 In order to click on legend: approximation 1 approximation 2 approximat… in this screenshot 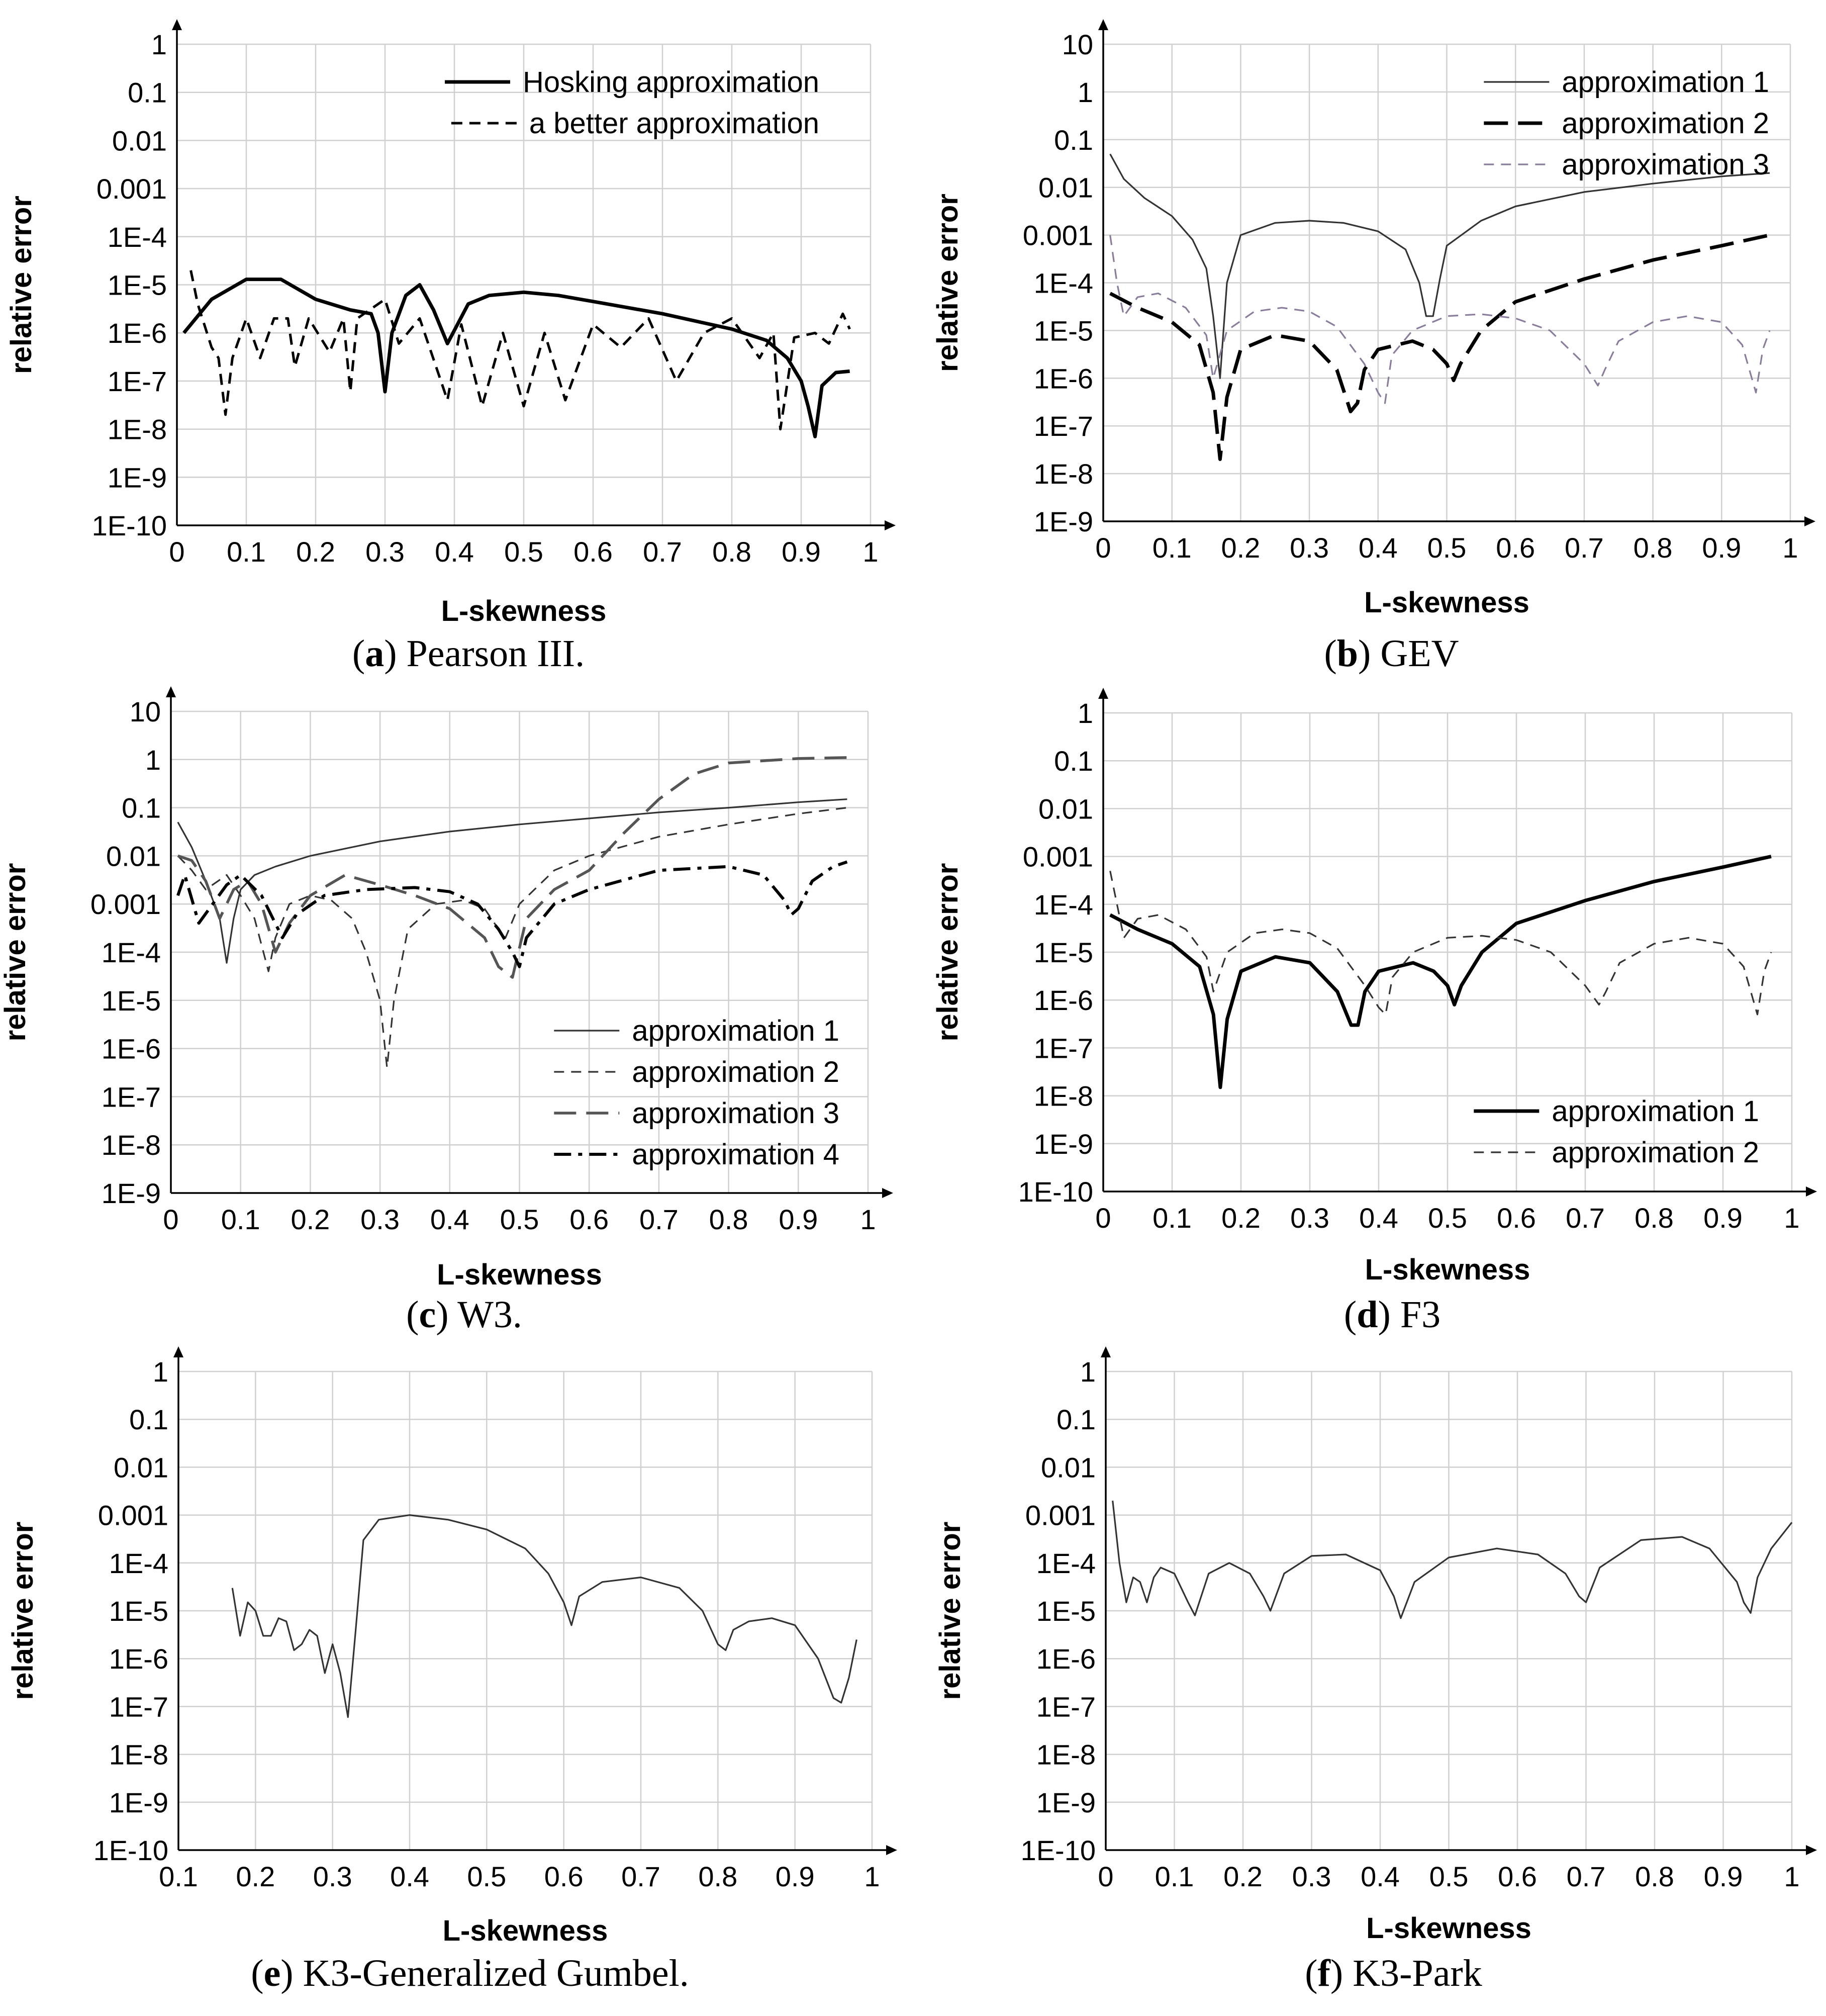, I will do `click(696, 1093)`.